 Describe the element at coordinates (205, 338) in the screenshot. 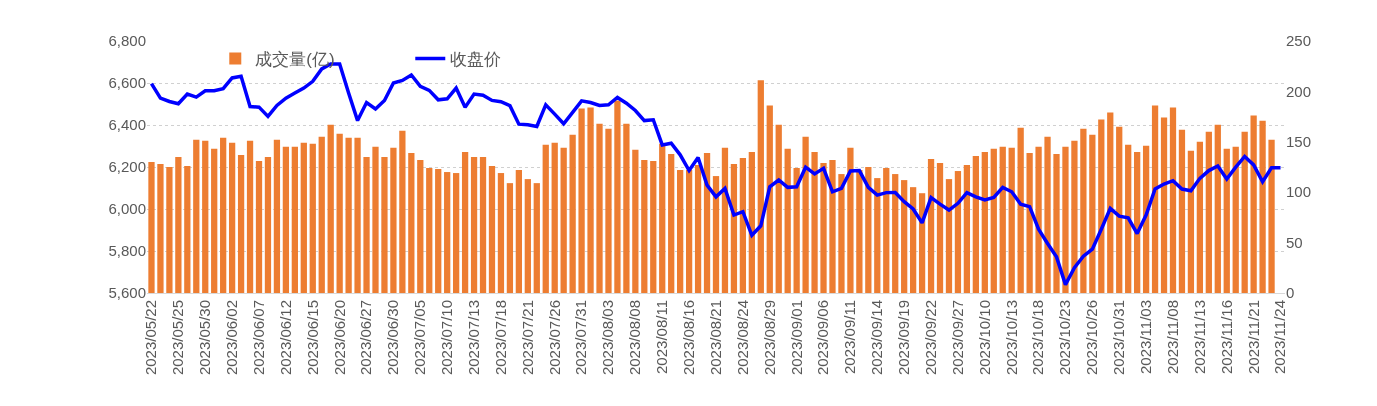

I see `x-tick-label: 2023/05/30` at that location.